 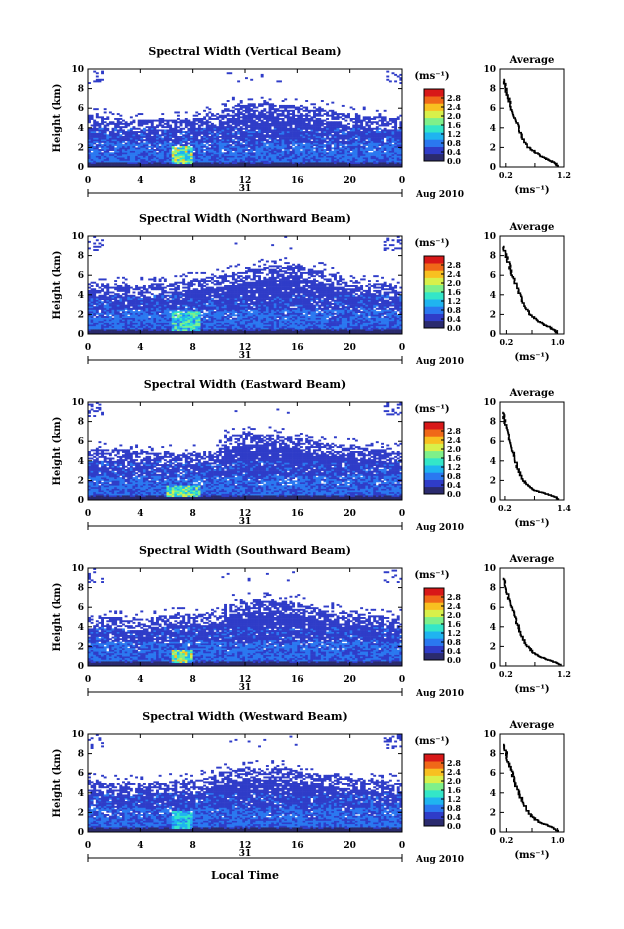 What do you see at coordinates (454, 152) in the screenshot?
I see `colorbar-tick-label: 0.4` at bounding box center [454, 152].